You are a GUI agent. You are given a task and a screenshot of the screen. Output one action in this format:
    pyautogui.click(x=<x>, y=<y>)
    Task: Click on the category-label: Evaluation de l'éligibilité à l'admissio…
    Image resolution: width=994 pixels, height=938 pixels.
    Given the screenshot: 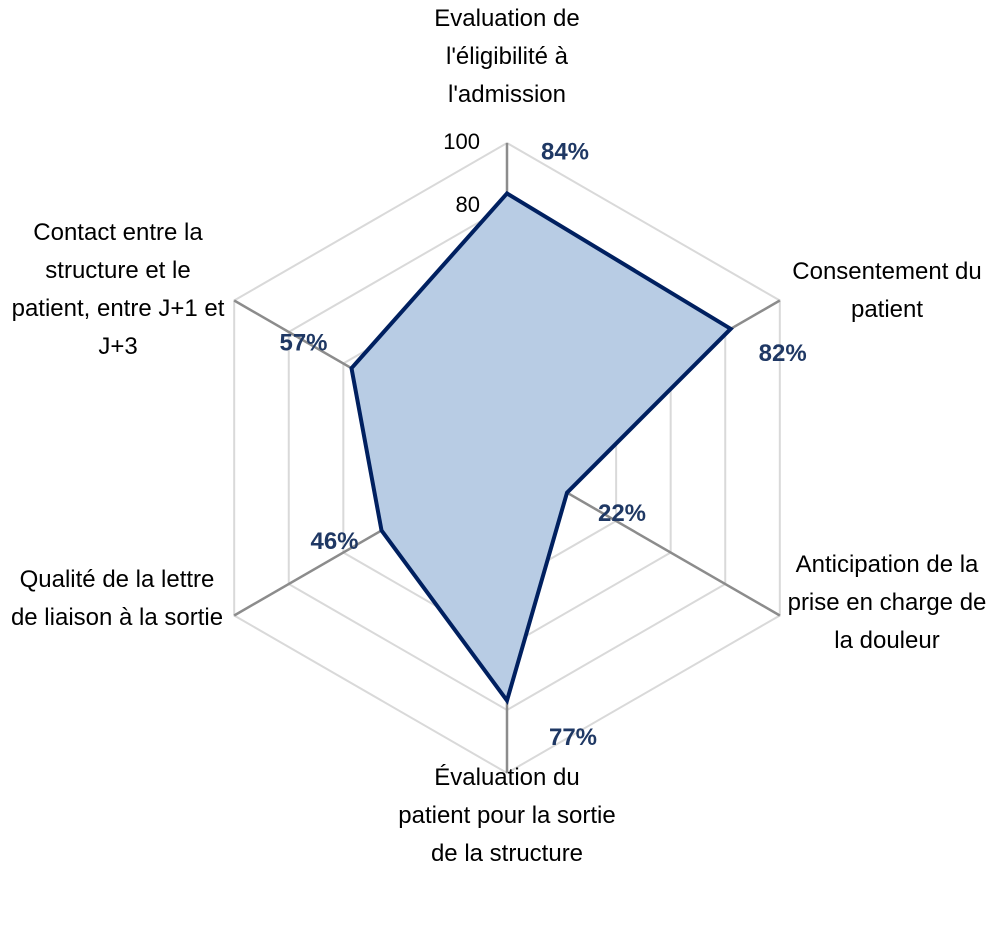 What is the action you would take?
    pyautogui.click(x=507, y=56)
    